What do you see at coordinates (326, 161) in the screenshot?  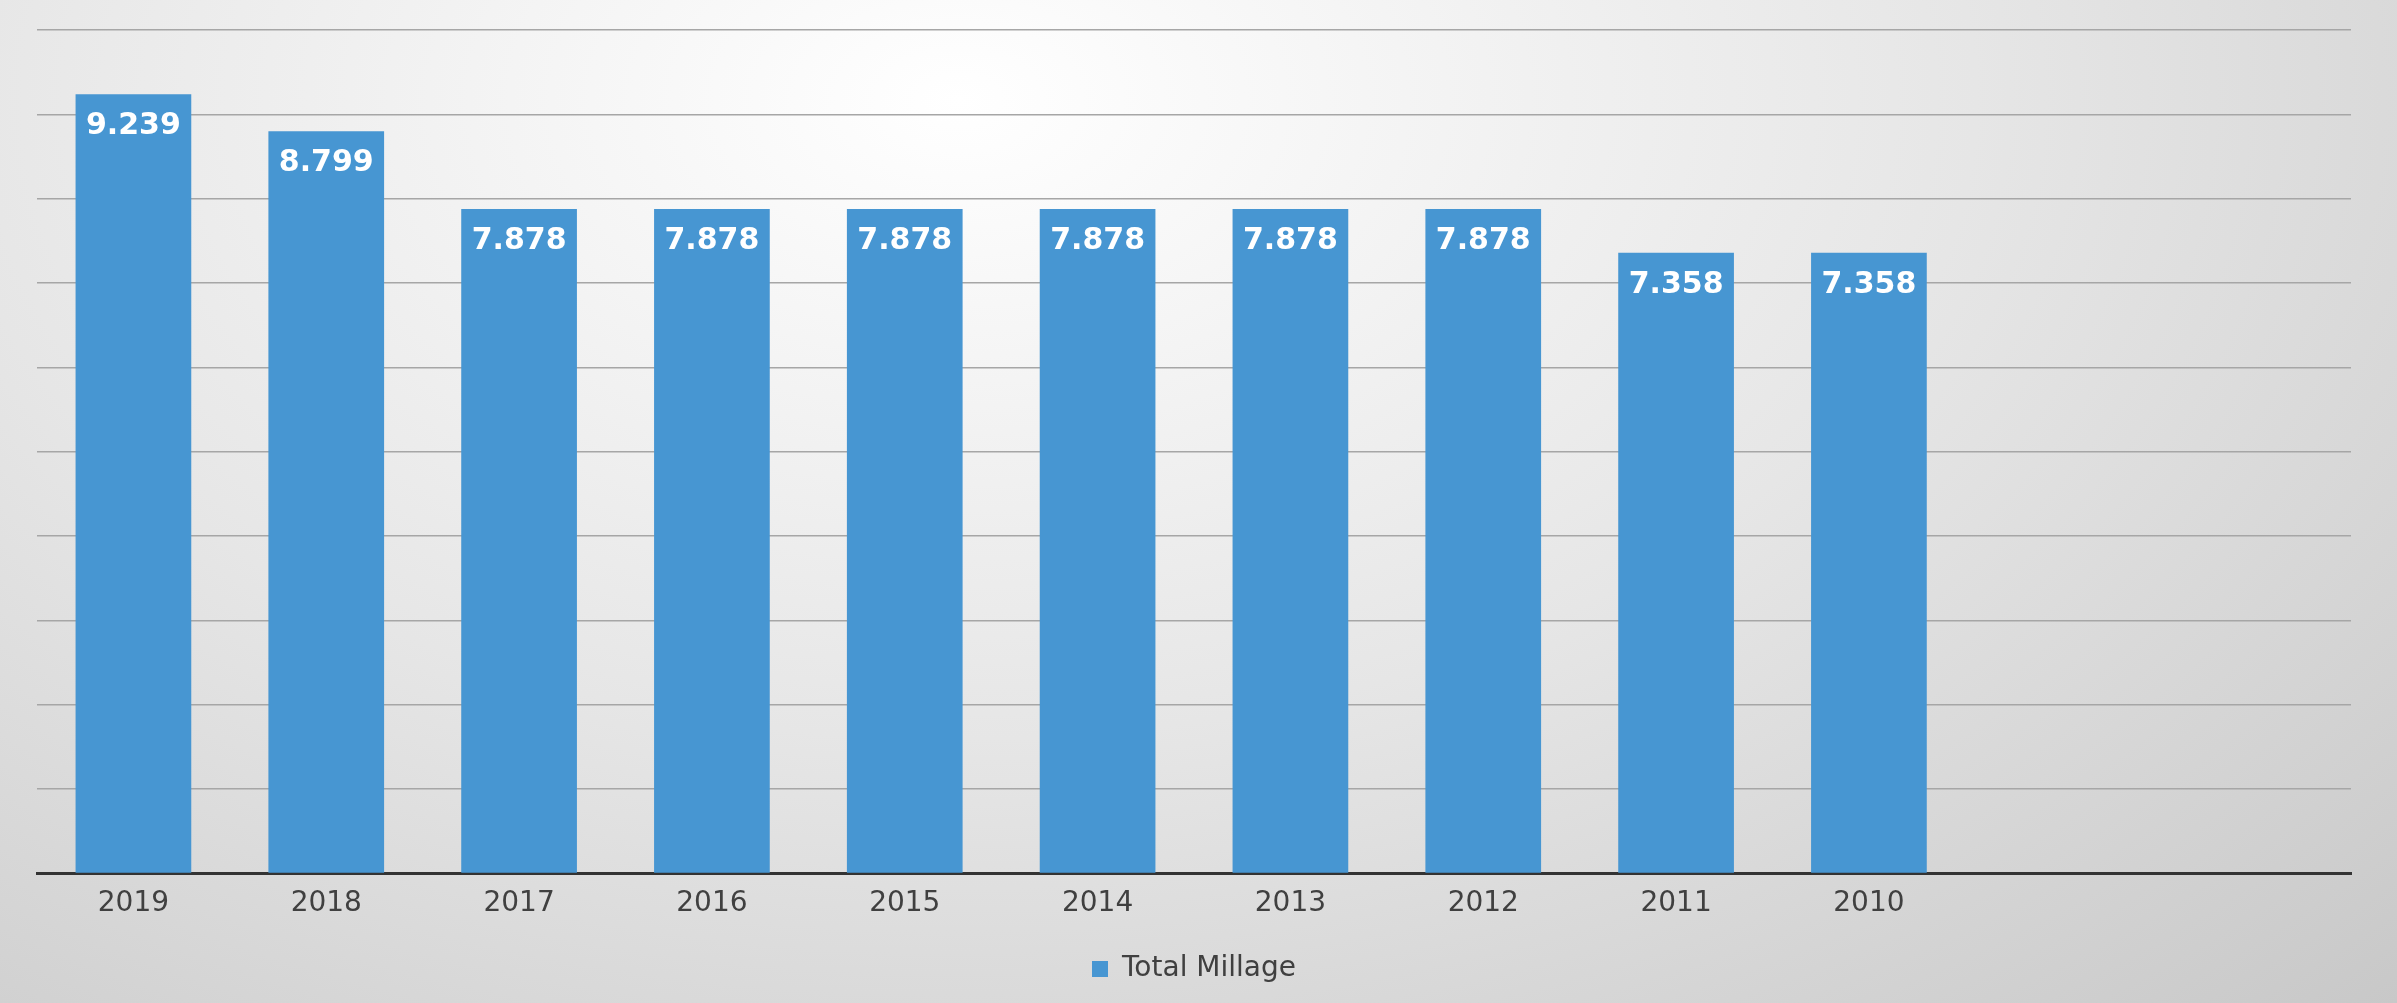 I see `data-label: 8.799` at bounding box center [326, 161].